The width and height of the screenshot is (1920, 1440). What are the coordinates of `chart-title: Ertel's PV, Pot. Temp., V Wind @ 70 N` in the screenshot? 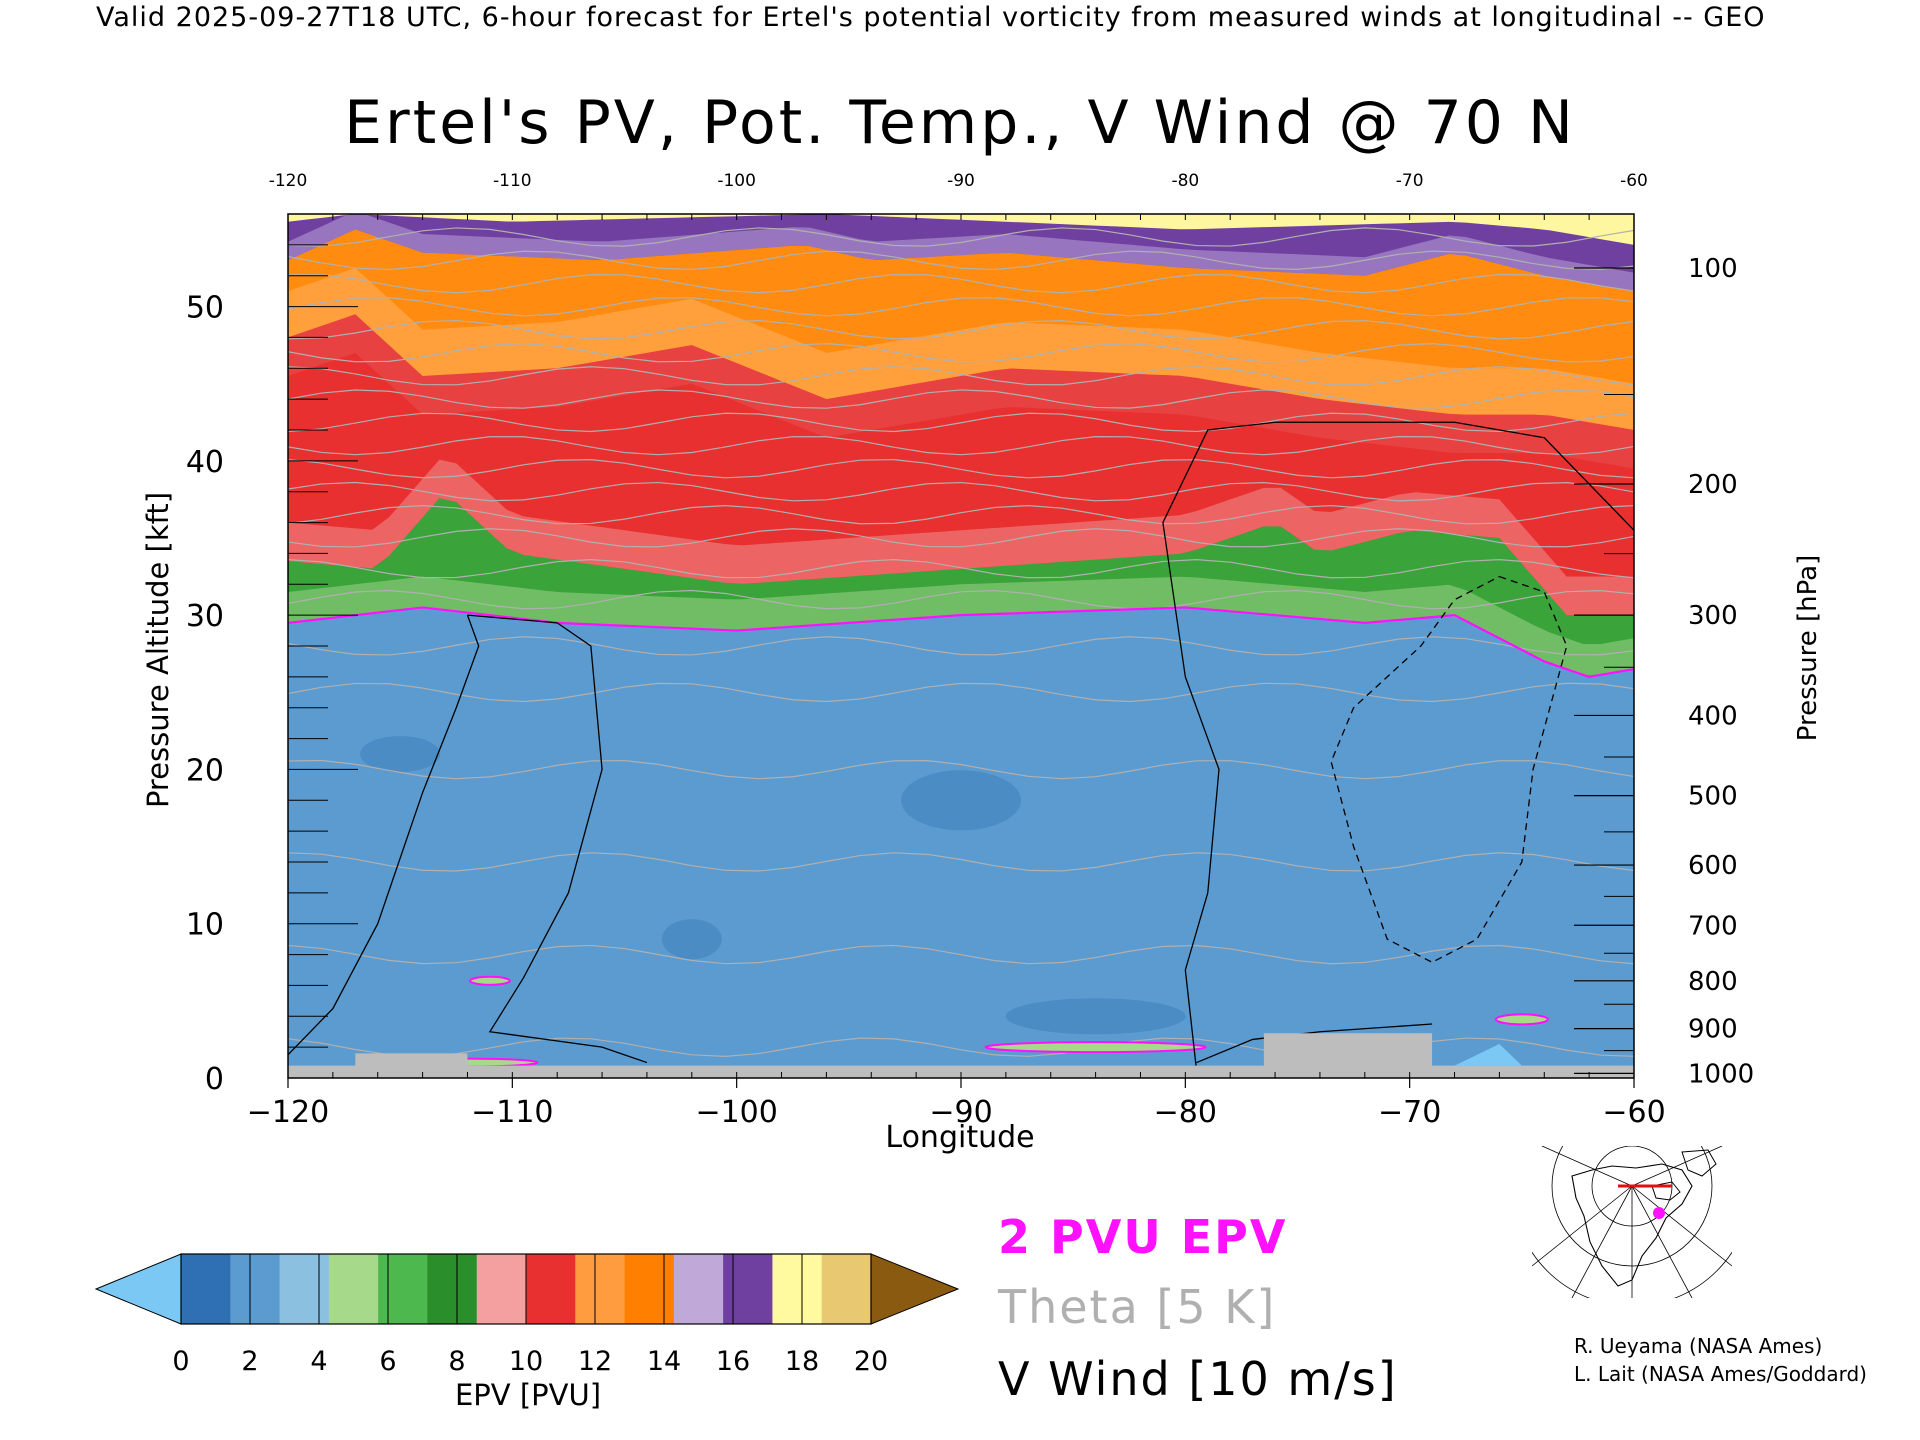 It's located at (960, 123).